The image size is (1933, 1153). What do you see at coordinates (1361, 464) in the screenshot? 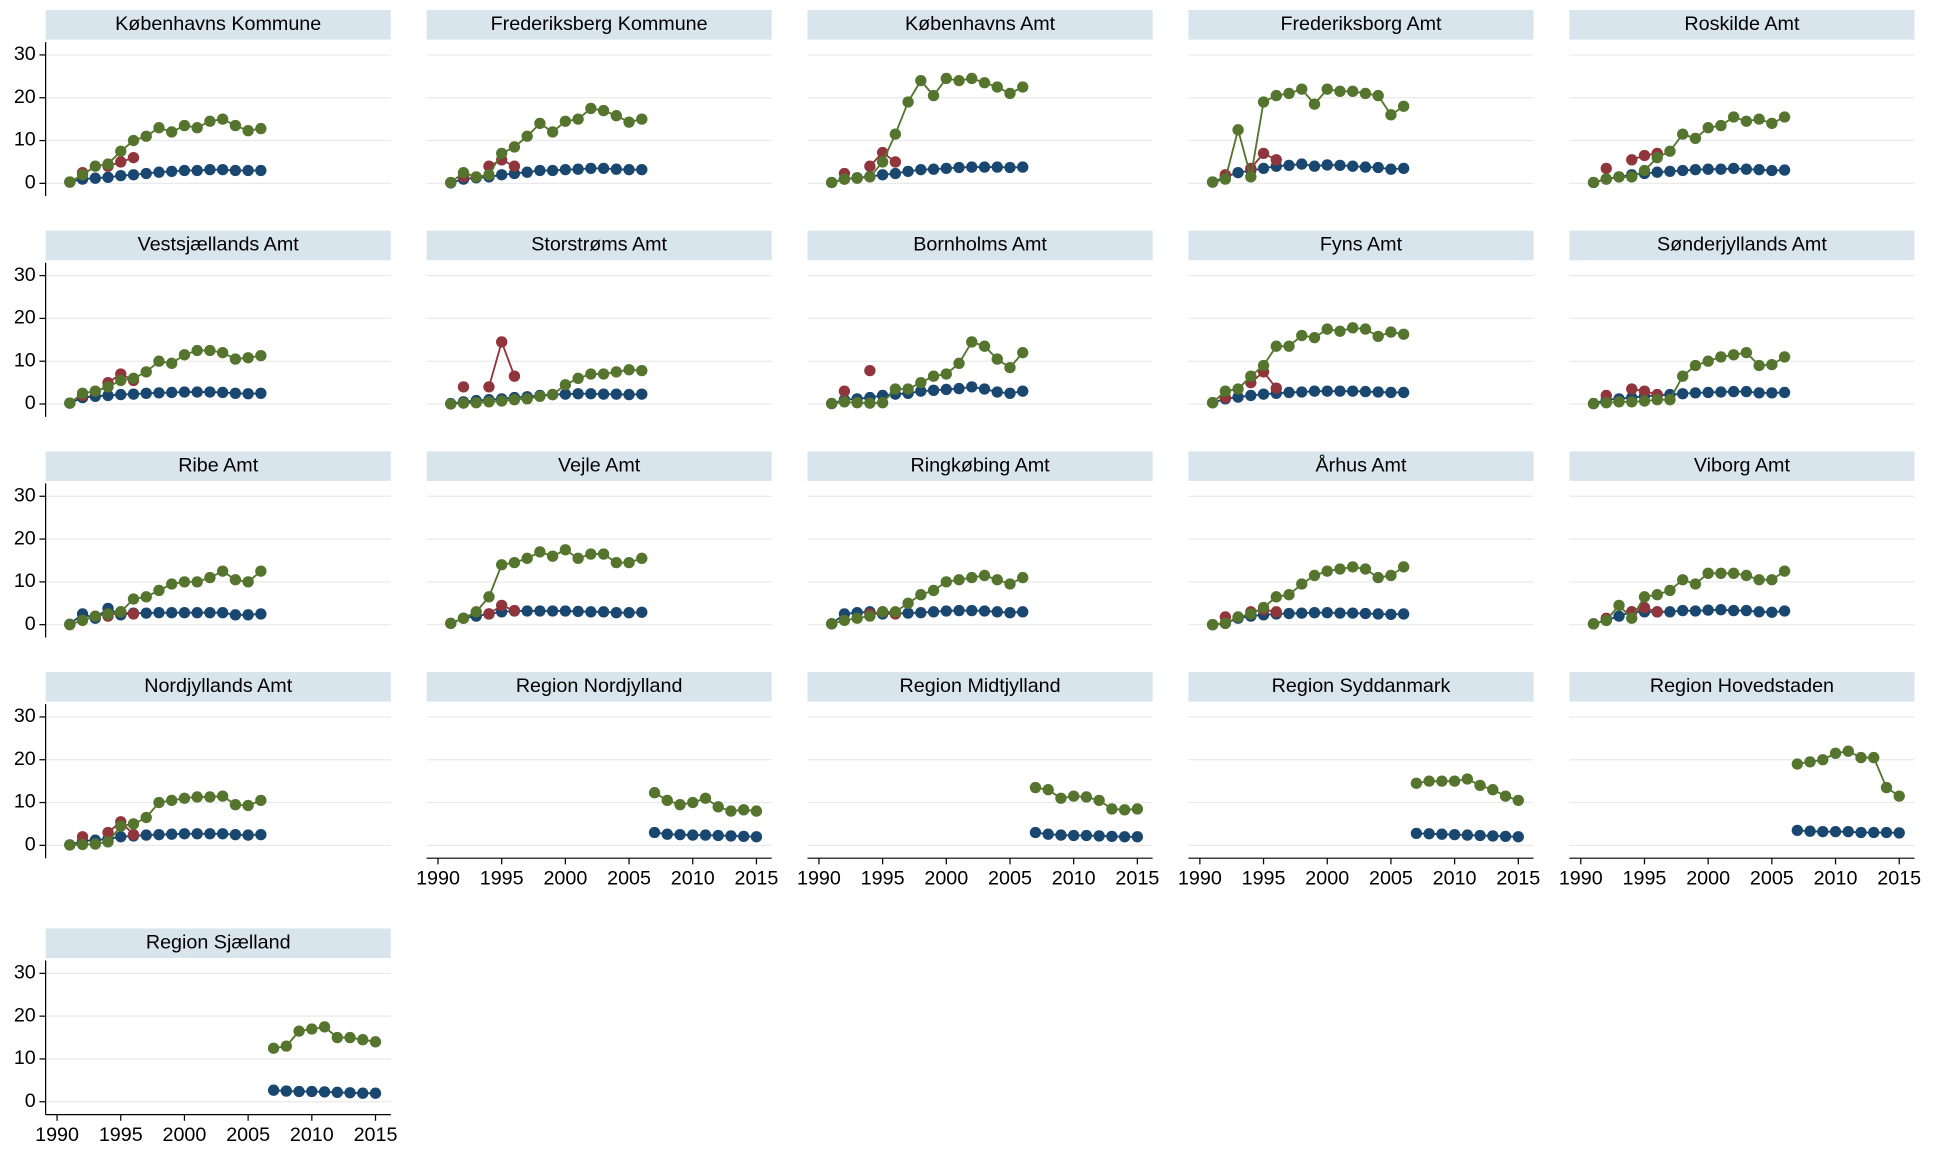
I see `panel-title: Århus Amt` at bounding box center [1361, 464].